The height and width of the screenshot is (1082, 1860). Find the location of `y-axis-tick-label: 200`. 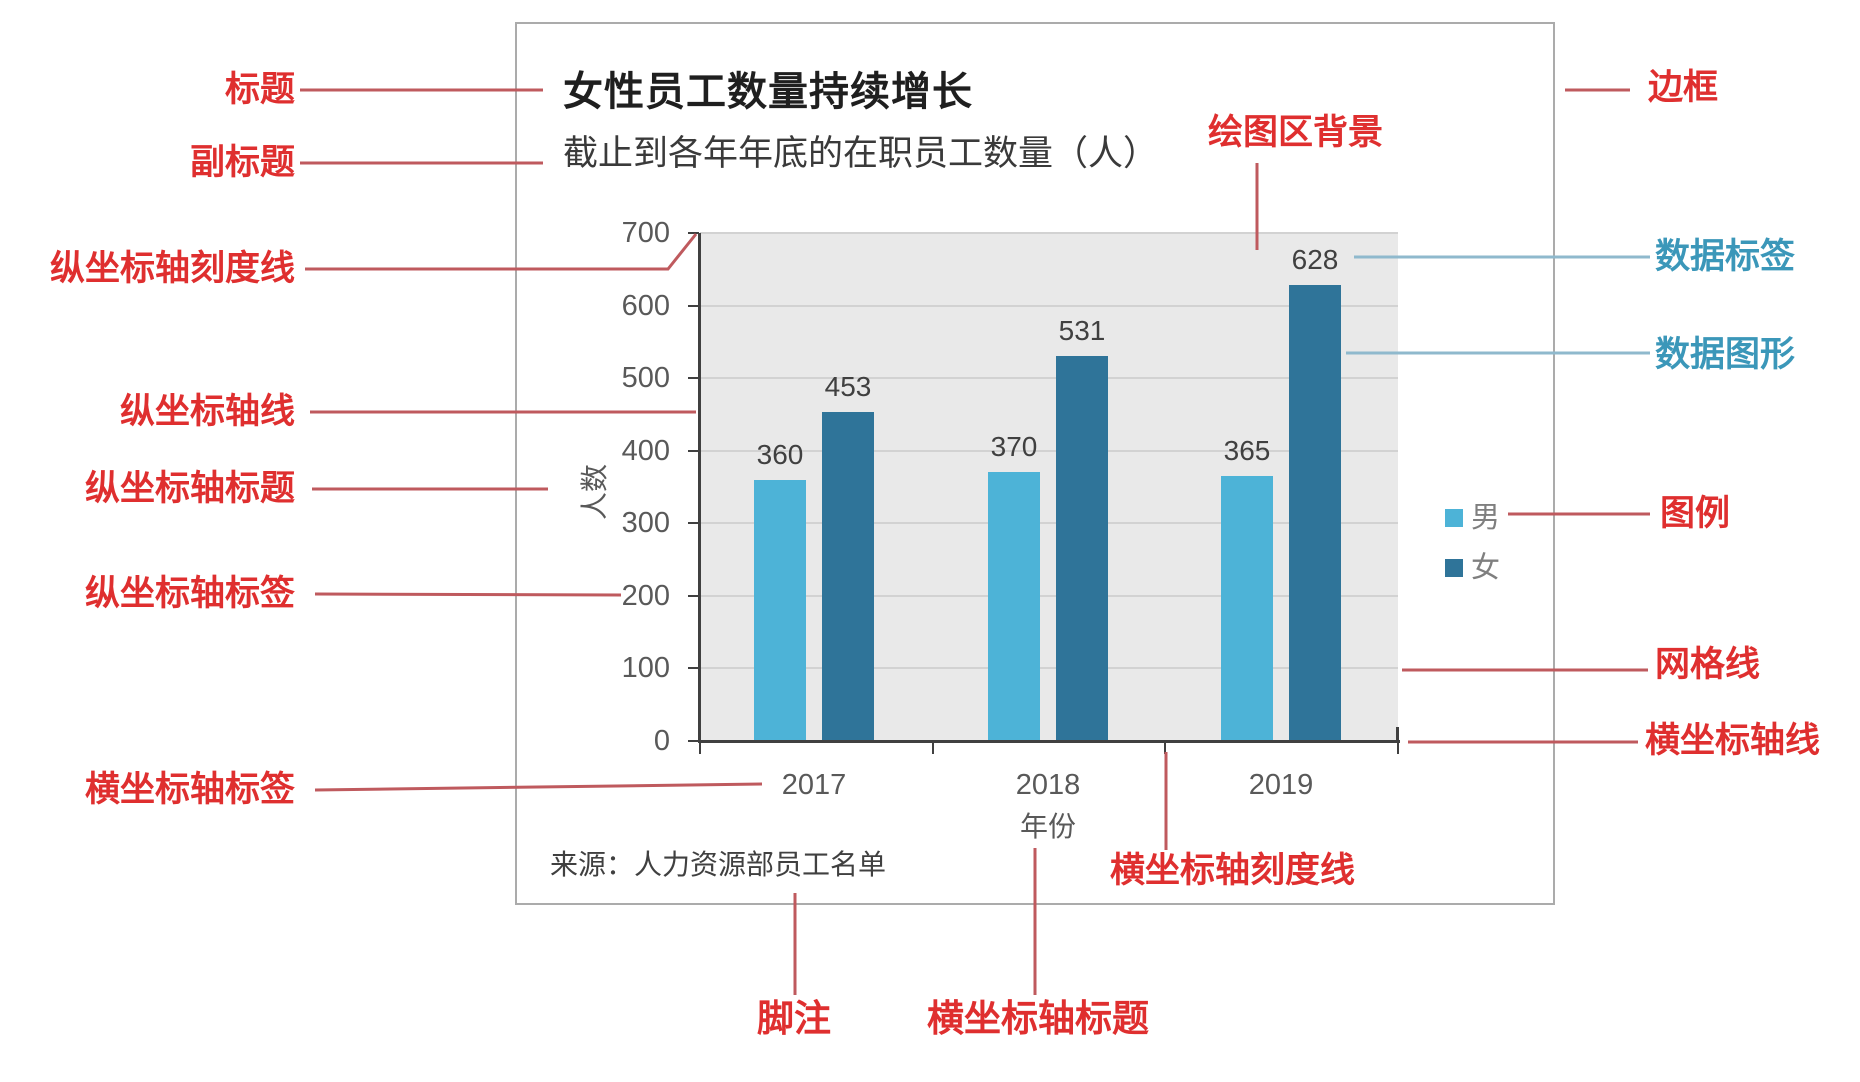

y-axis-tick-label: 200 is located at coordinates (645, 595).